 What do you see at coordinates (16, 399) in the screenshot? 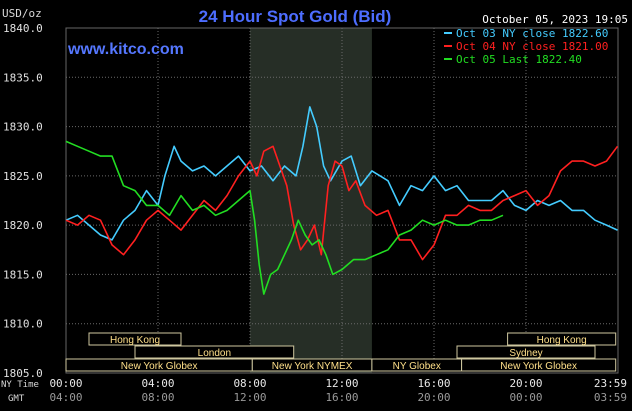
I see `x-axis-gmt-label: GMT` at bounding box center [16, 399].